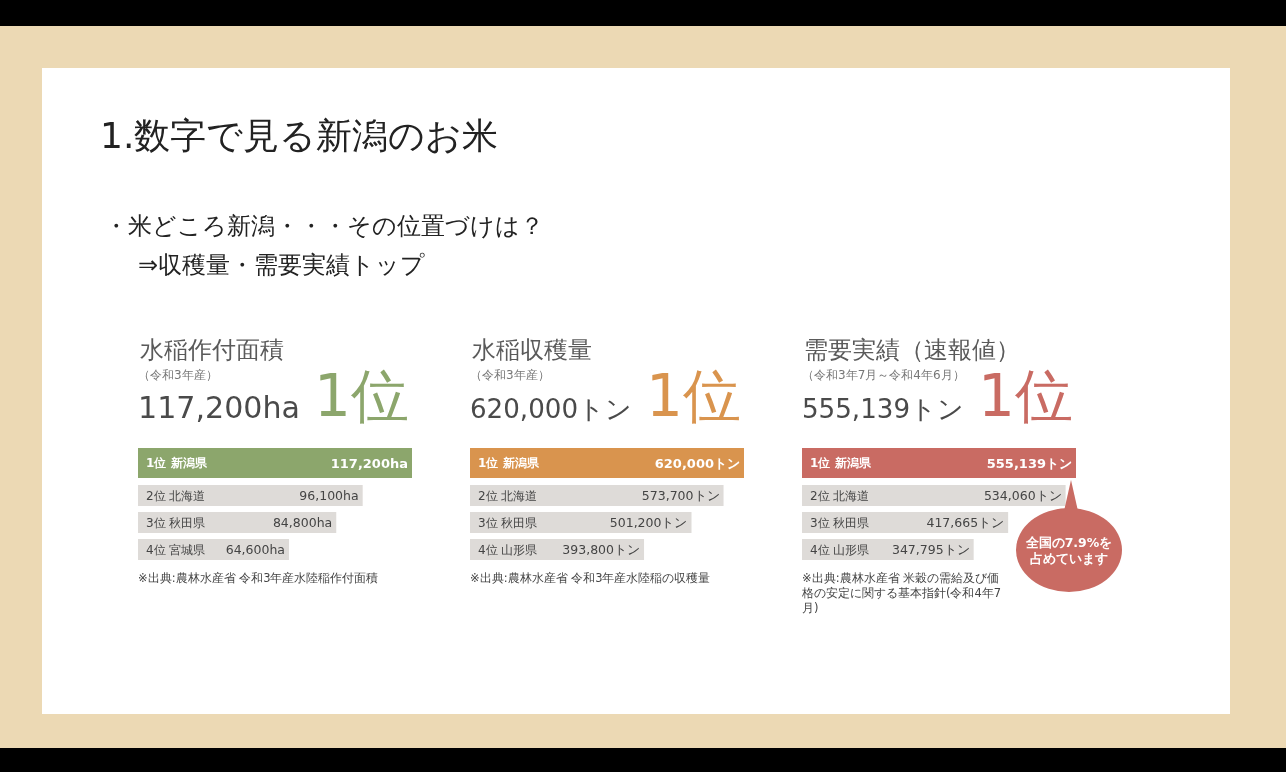 Image resolution: width=1286 pixels, height=772 pixels. Describe the element at coordinates (255, 549) in the screenshot. I see `data-label: 64,600ha` at that location.